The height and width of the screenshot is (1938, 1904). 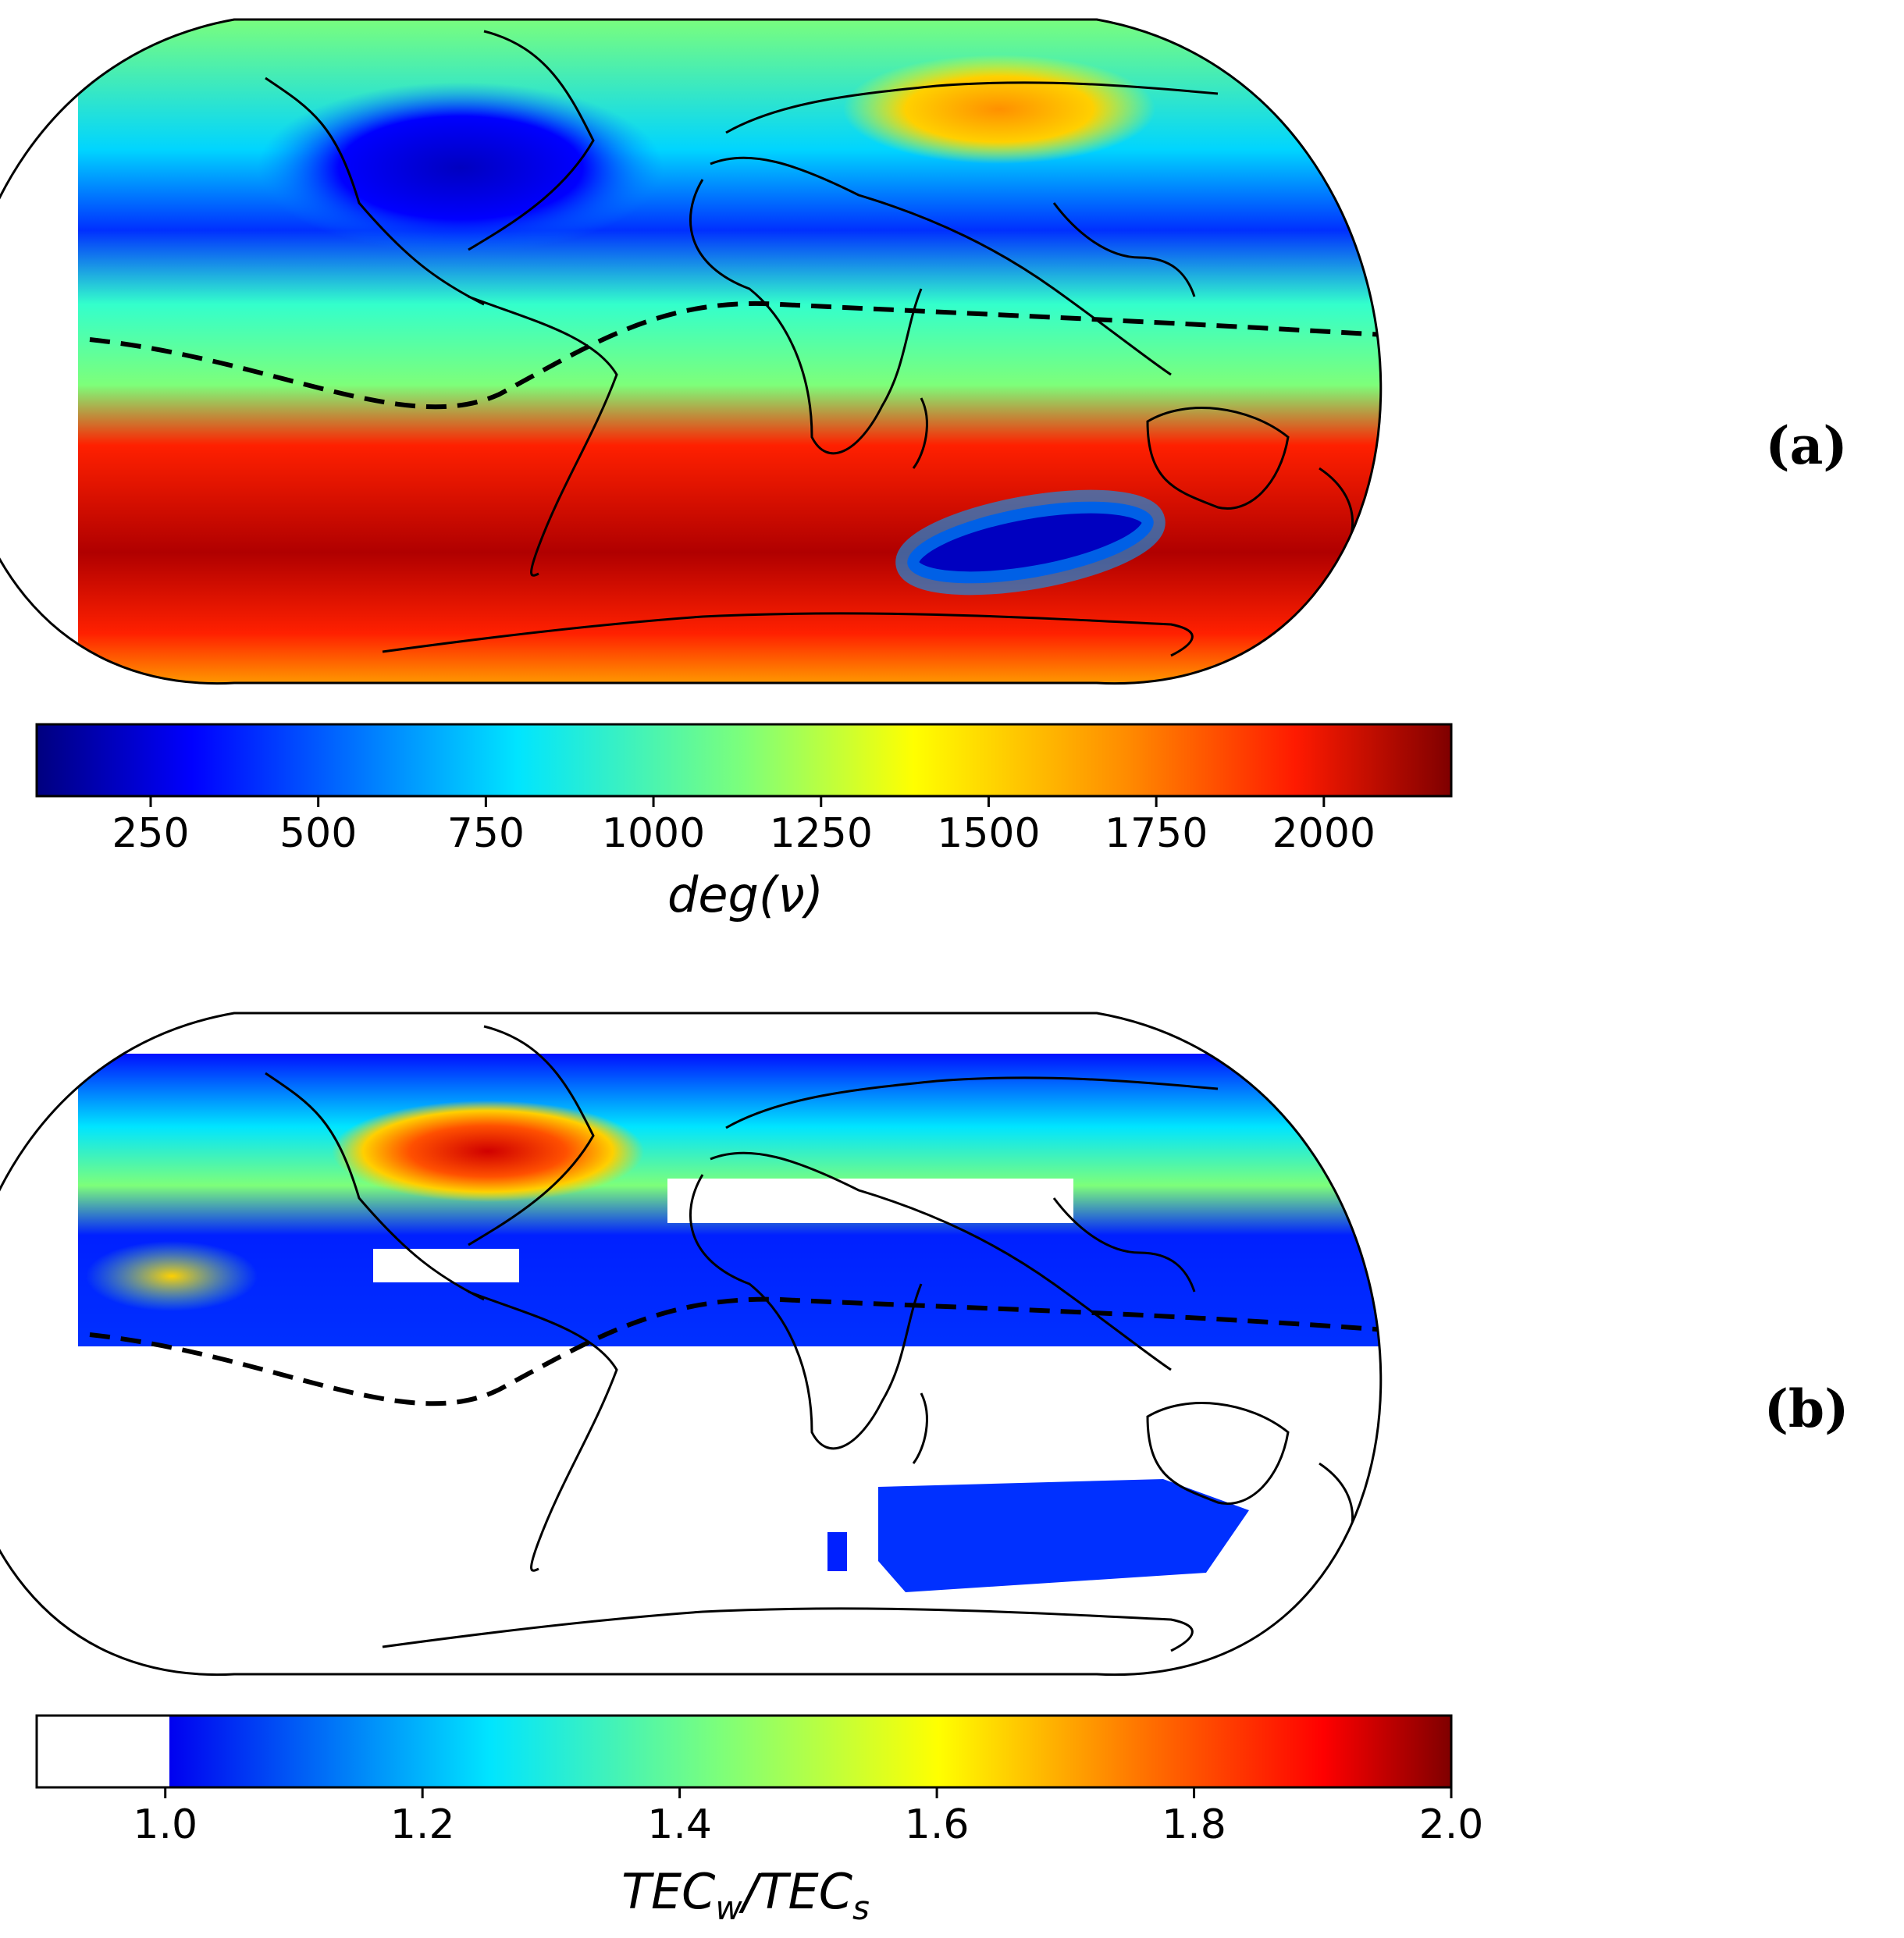 I want to click on panel-b-label: (b), so click(x=1806, y=1409).